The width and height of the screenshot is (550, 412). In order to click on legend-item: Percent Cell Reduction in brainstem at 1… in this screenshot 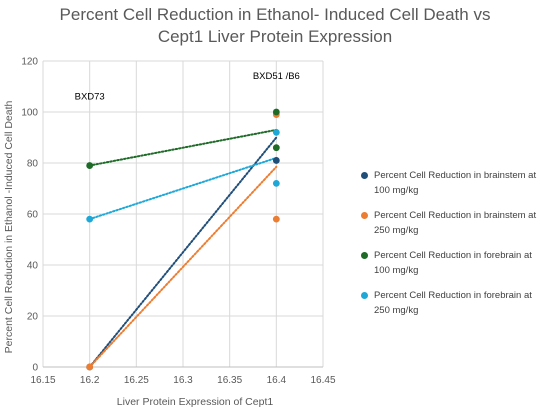, I will do `click(454, 183)`.